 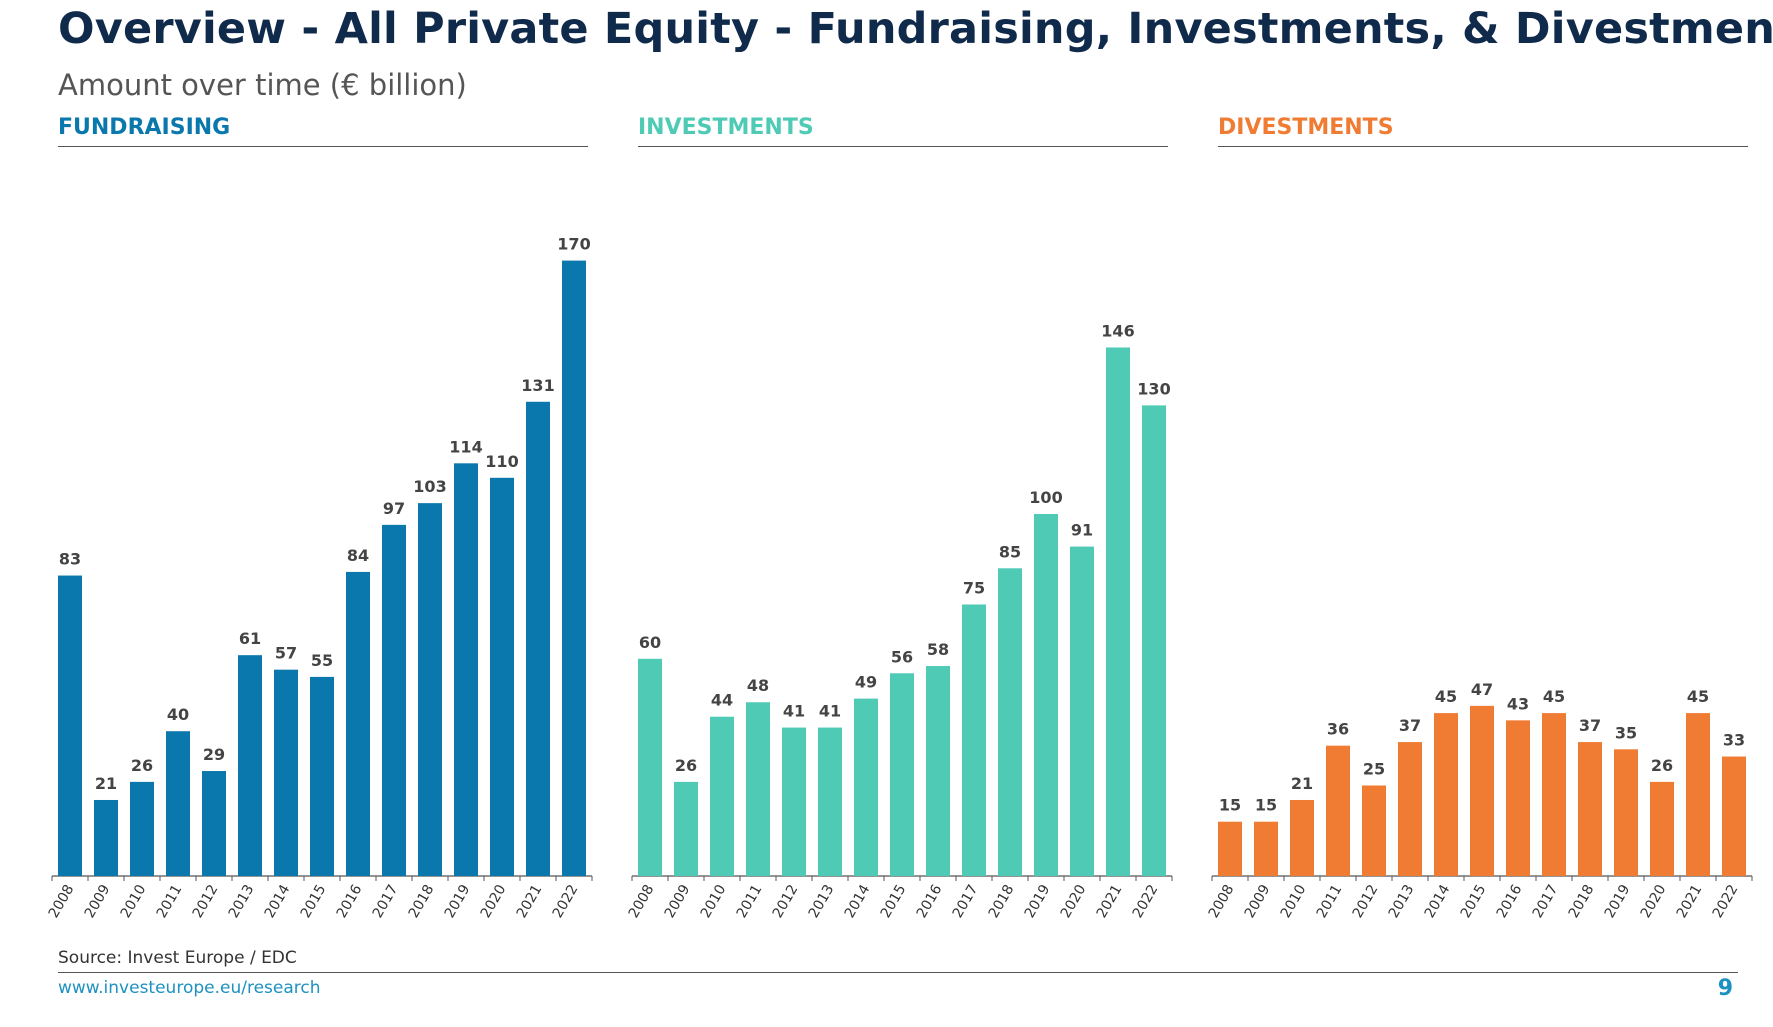 What do you see at coordinates (502, 676) in the screenshot?
I see `fundraising-bar-2020` at bounding box center [502, 676].